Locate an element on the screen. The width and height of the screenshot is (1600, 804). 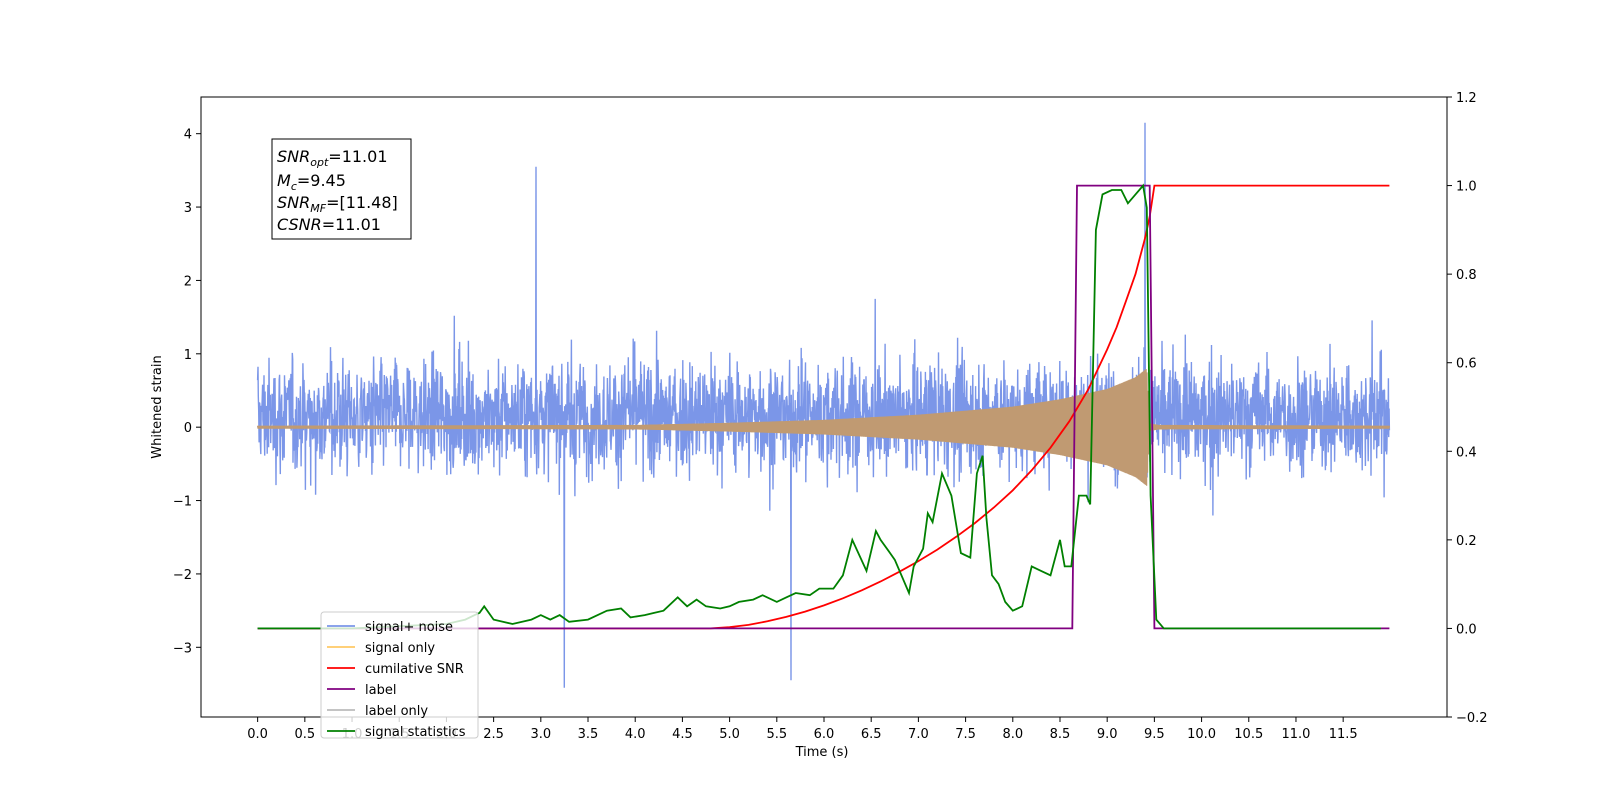
x-tick-label: 11.5 is located at coordinates (1343, 734).